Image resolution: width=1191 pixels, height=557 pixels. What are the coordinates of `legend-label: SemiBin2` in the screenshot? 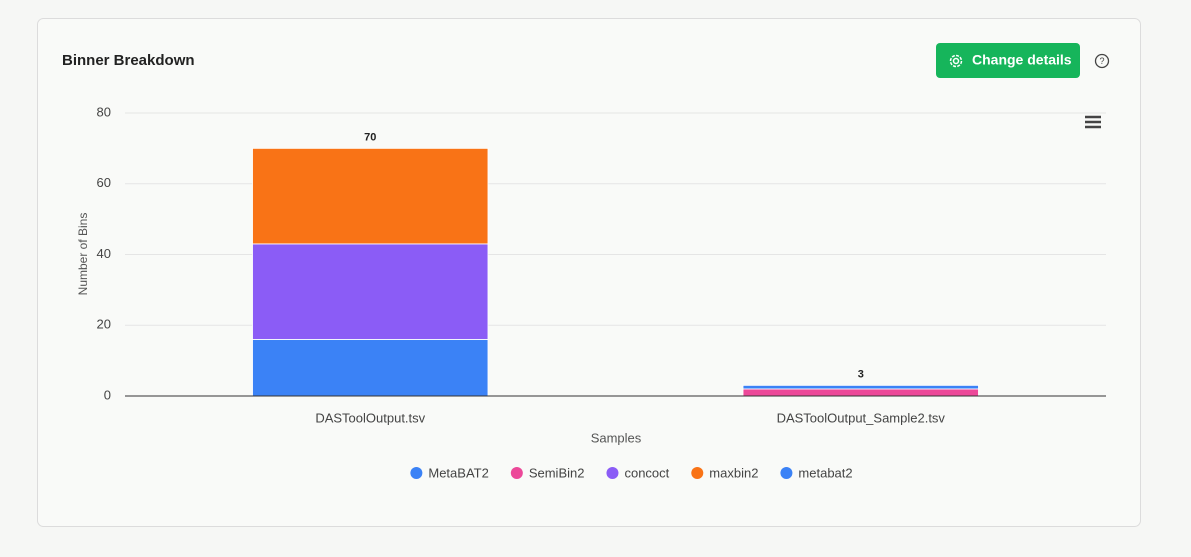 It's located at (557, 472).